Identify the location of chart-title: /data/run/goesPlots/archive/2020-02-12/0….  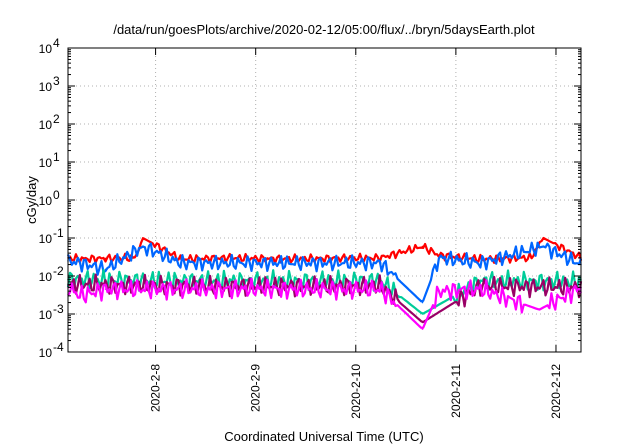
(324, 29).